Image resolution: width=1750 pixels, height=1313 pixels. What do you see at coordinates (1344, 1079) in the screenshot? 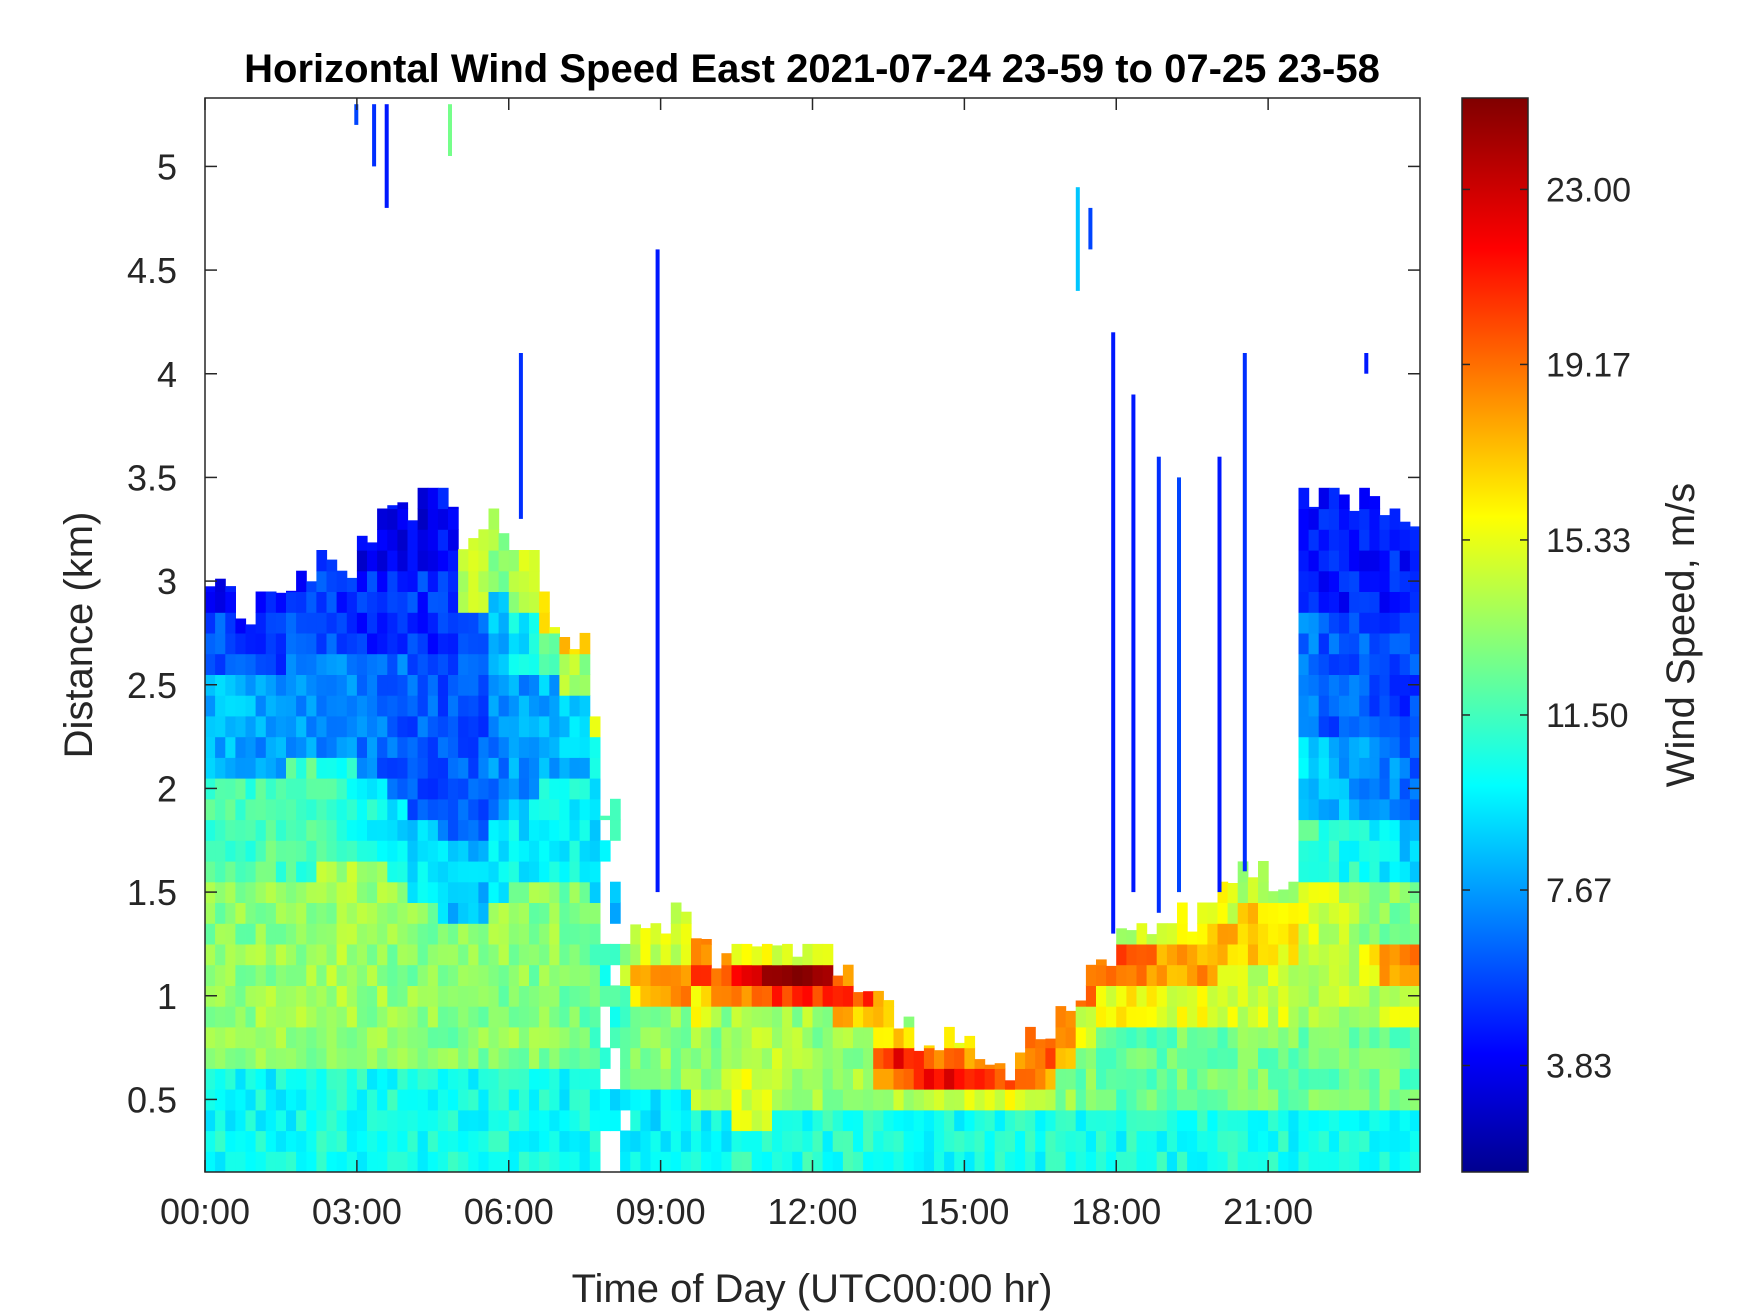
I see `heatmap-cell-2003` at bounding box center [1344, 1079].